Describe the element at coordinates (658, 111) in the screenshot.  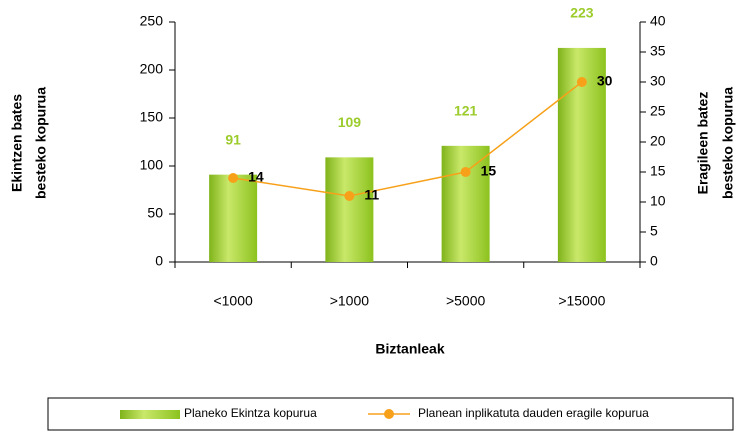
I see `y2-tick-label: 25` at that location.